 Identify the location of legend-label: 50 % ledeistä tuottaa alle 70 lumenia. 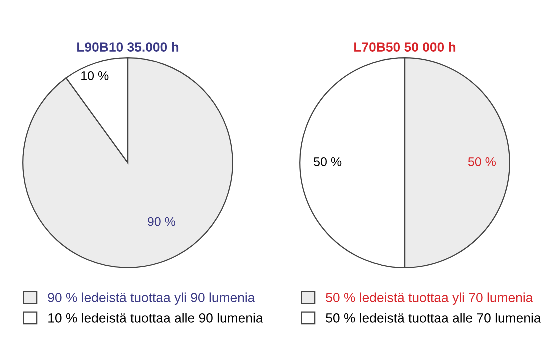
(434, 318).